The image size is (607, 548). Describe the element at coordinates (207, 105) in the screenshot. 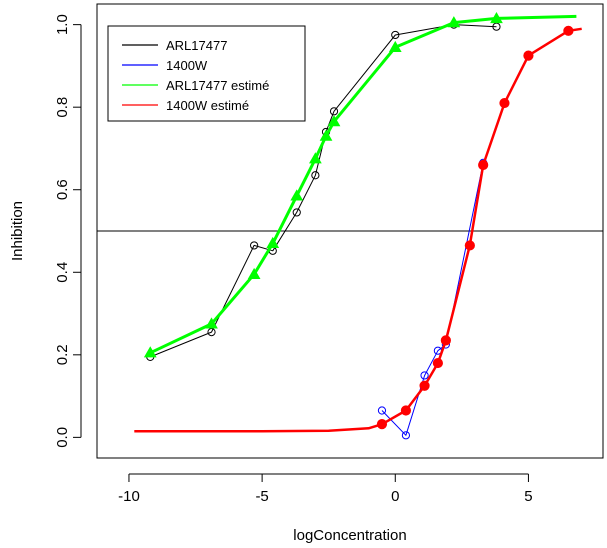

I see `legend-label: 1400W estimé` at that location.